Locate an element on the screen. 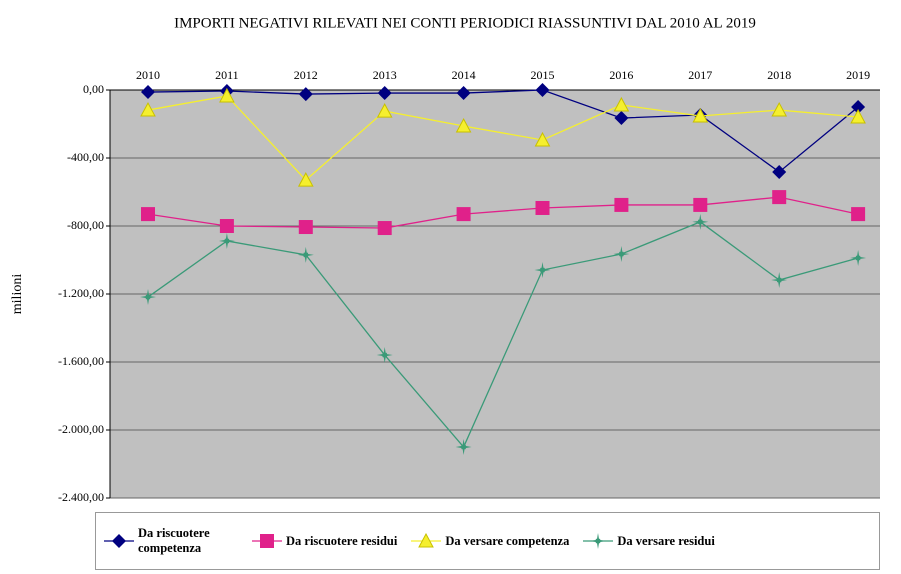  x-tick-label: 2017 is located at coordinates (700, 75).